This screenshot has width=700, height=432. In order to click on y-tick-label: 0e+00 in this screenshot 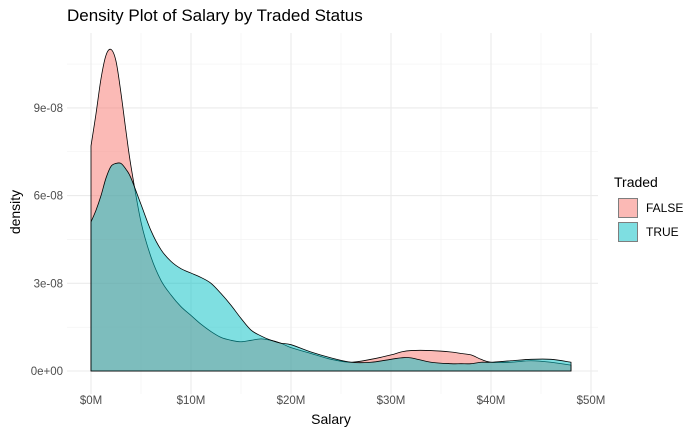, I will do `click(47, 372)`.